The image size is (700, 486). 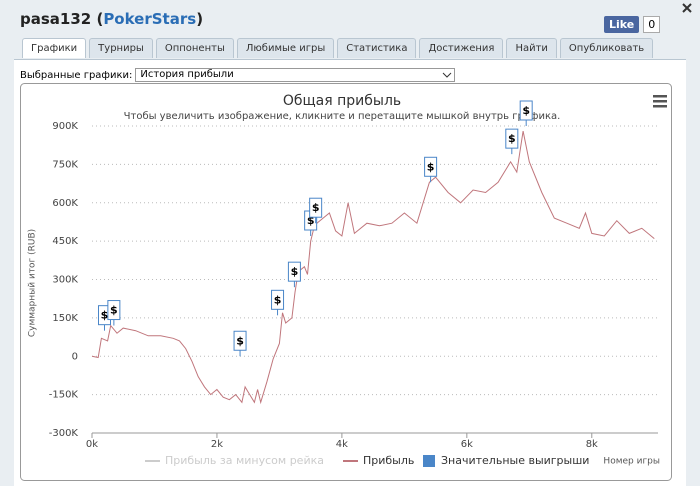 What do you see at coordinates (121, 48) in the screenshot?
I see `tab: Турниры` at bounding box center [121, 48].